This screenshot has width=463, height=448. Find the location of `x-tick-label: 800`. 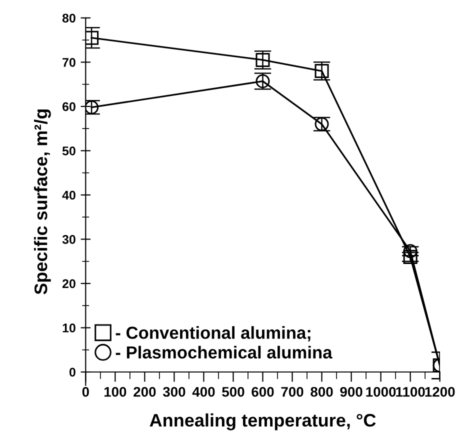

x-tick-label: 800 is located at coordinates (321, 391).